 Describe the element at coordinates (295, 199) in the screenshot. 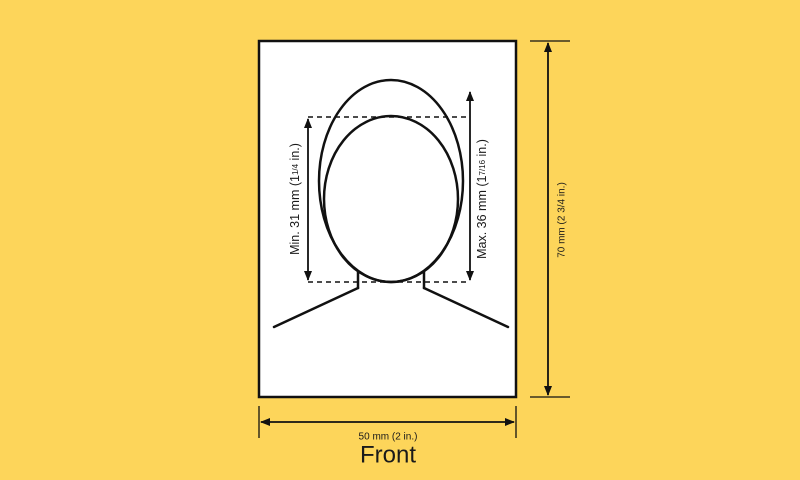

I see `min-head-label: Min. 31 mm (11/4 in.)` at that location.